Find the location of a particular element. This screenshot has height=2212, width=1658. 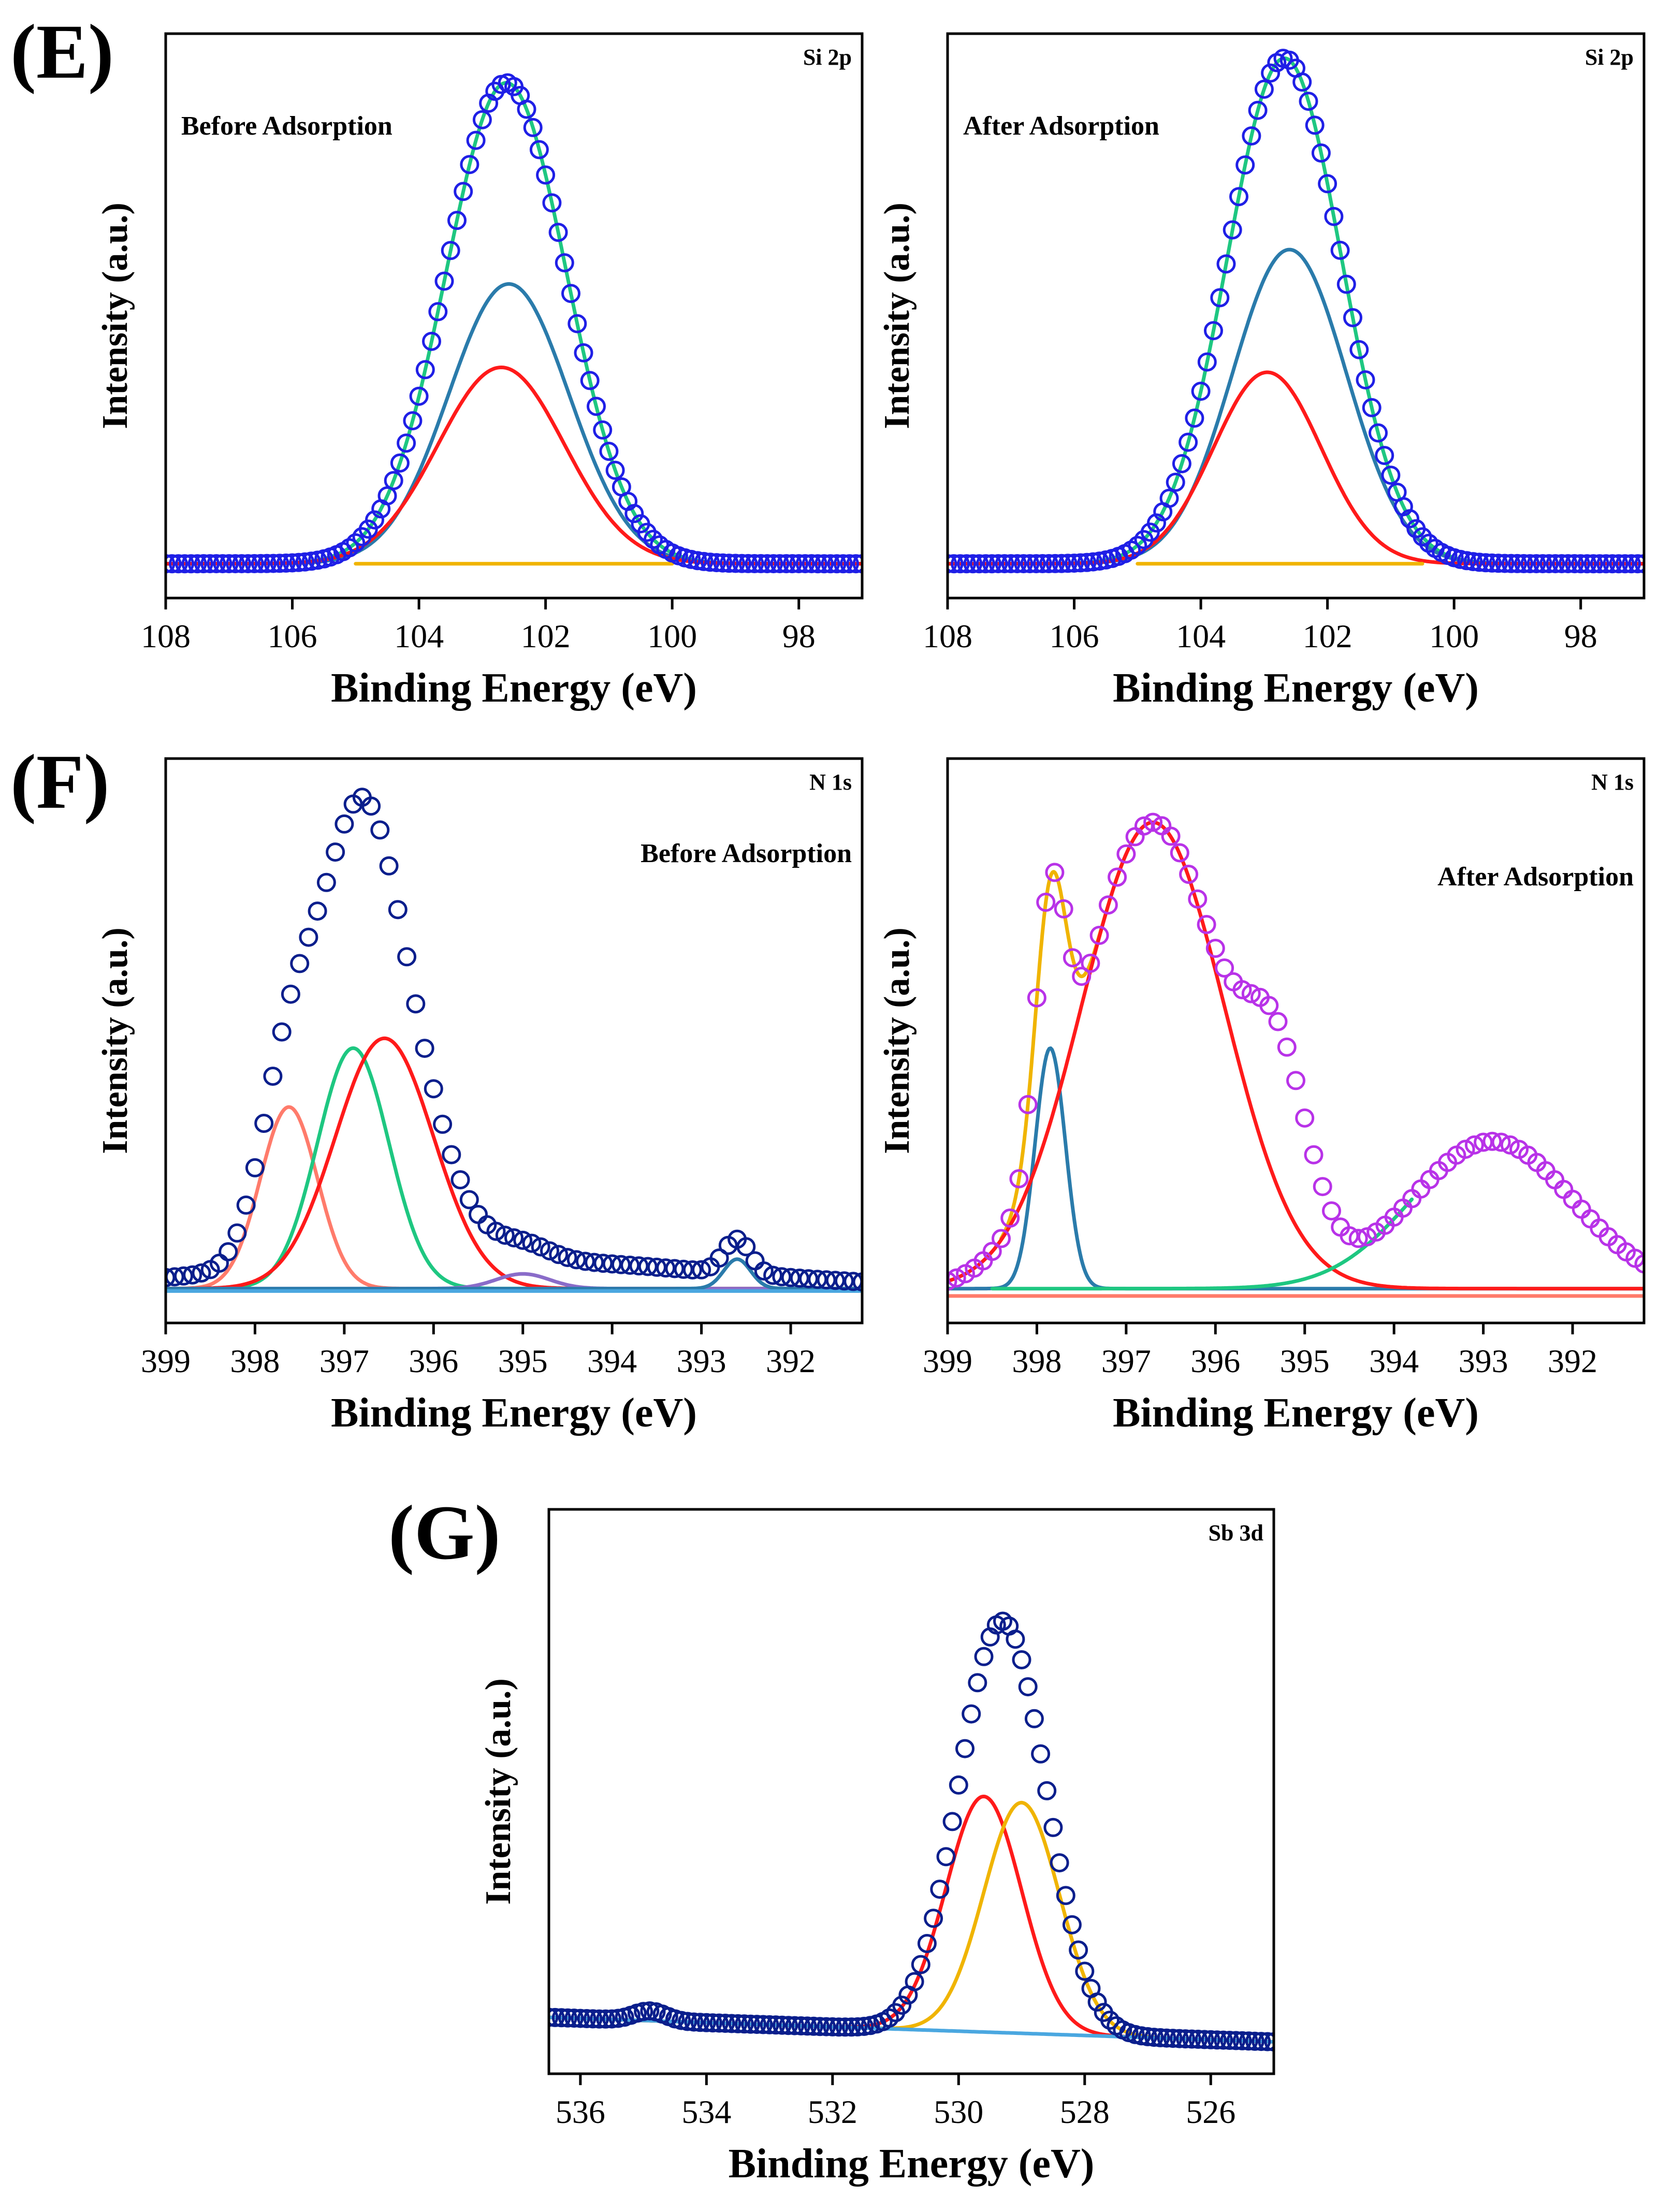

x-tick-label: 392 is located at coordinates (791, 1361).